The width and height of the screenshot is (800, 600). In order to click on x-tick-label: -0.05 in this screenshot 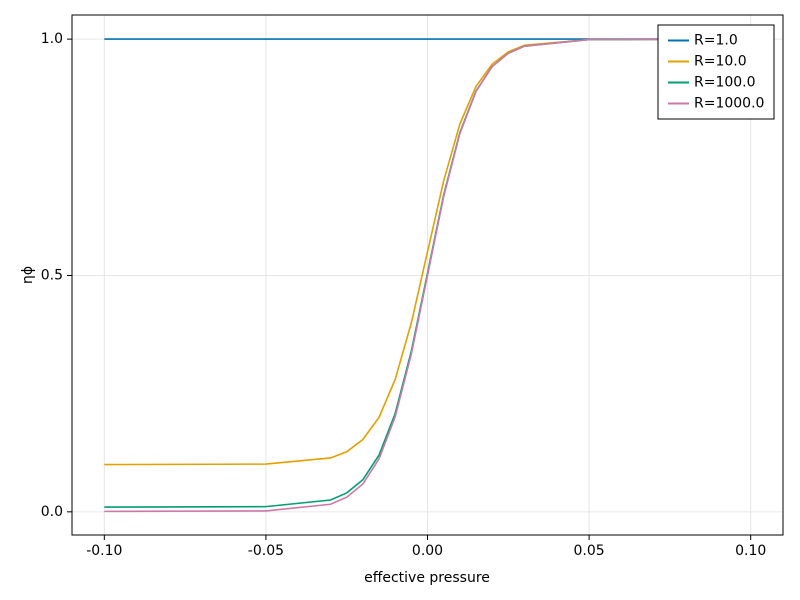, I will do `click(266, 551)`.